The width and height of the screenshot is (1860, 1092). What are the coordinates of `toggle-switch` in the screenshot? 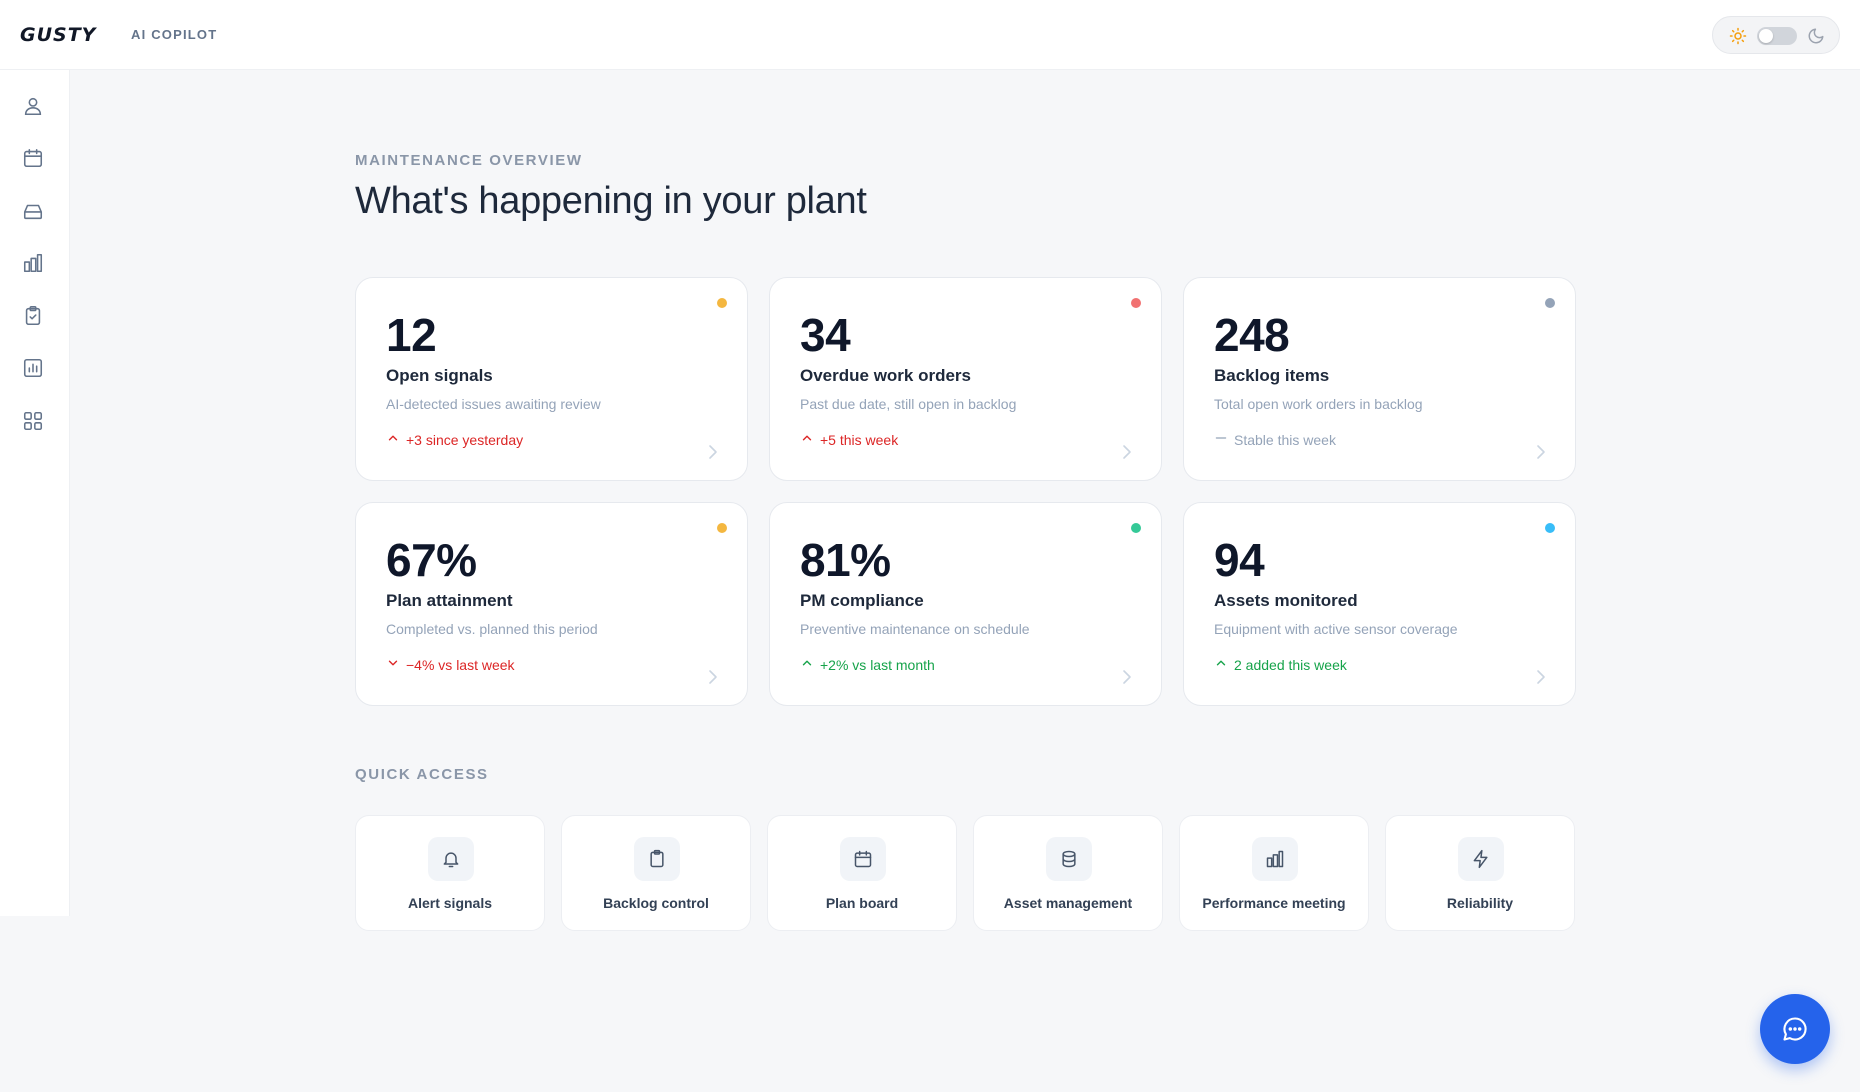 It's located at (1777, 36).